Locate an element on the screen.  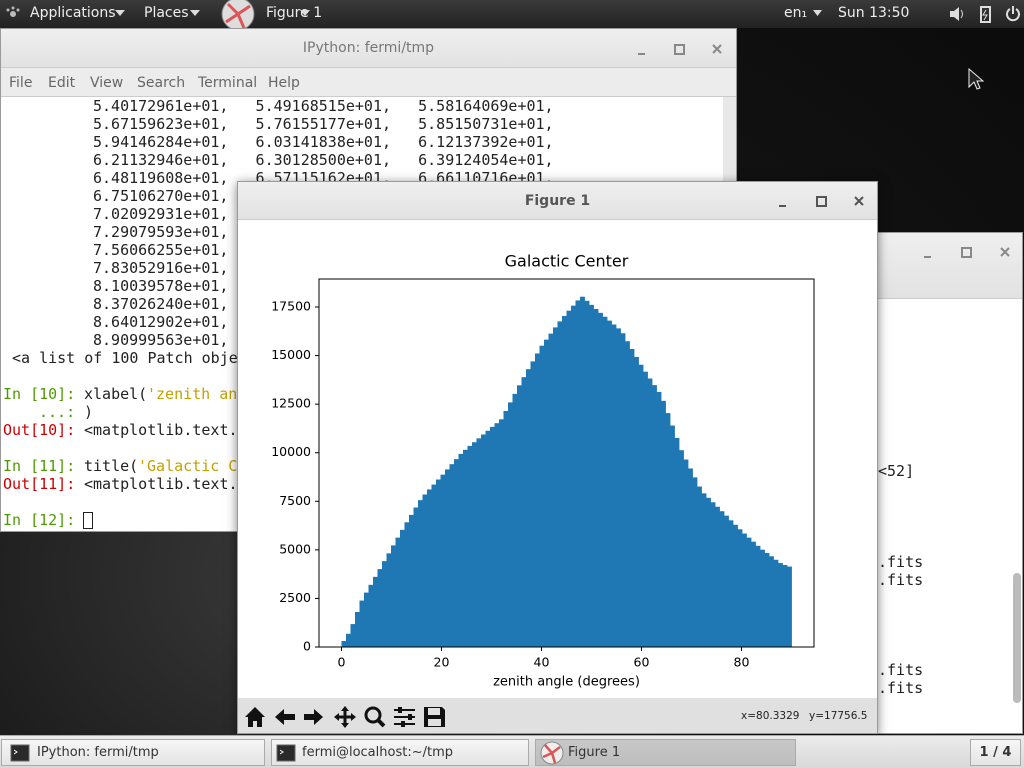
menu-item: File is located at coordinates (21, 83).